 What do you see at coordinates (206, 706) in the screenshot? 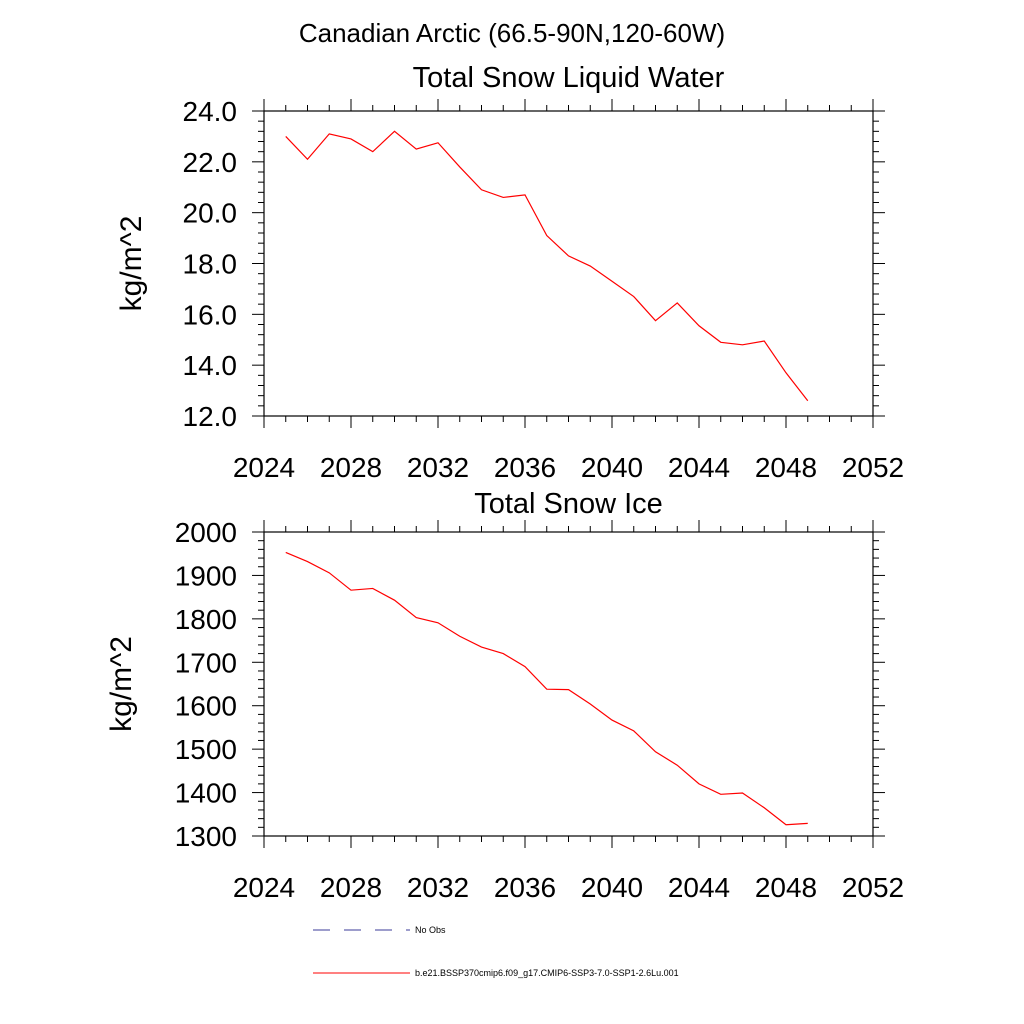
I see `y-tick-label: 1600` at bounding box center [206, 706].